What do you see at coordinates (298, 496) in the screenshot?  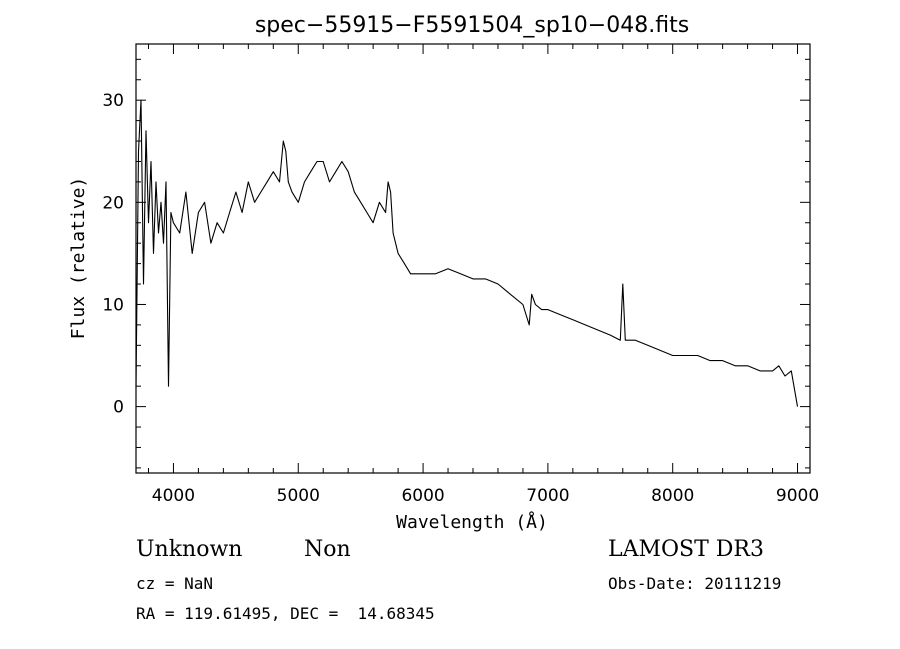 I see `x-tick-label: 5000` at bounding box center [298, 496].